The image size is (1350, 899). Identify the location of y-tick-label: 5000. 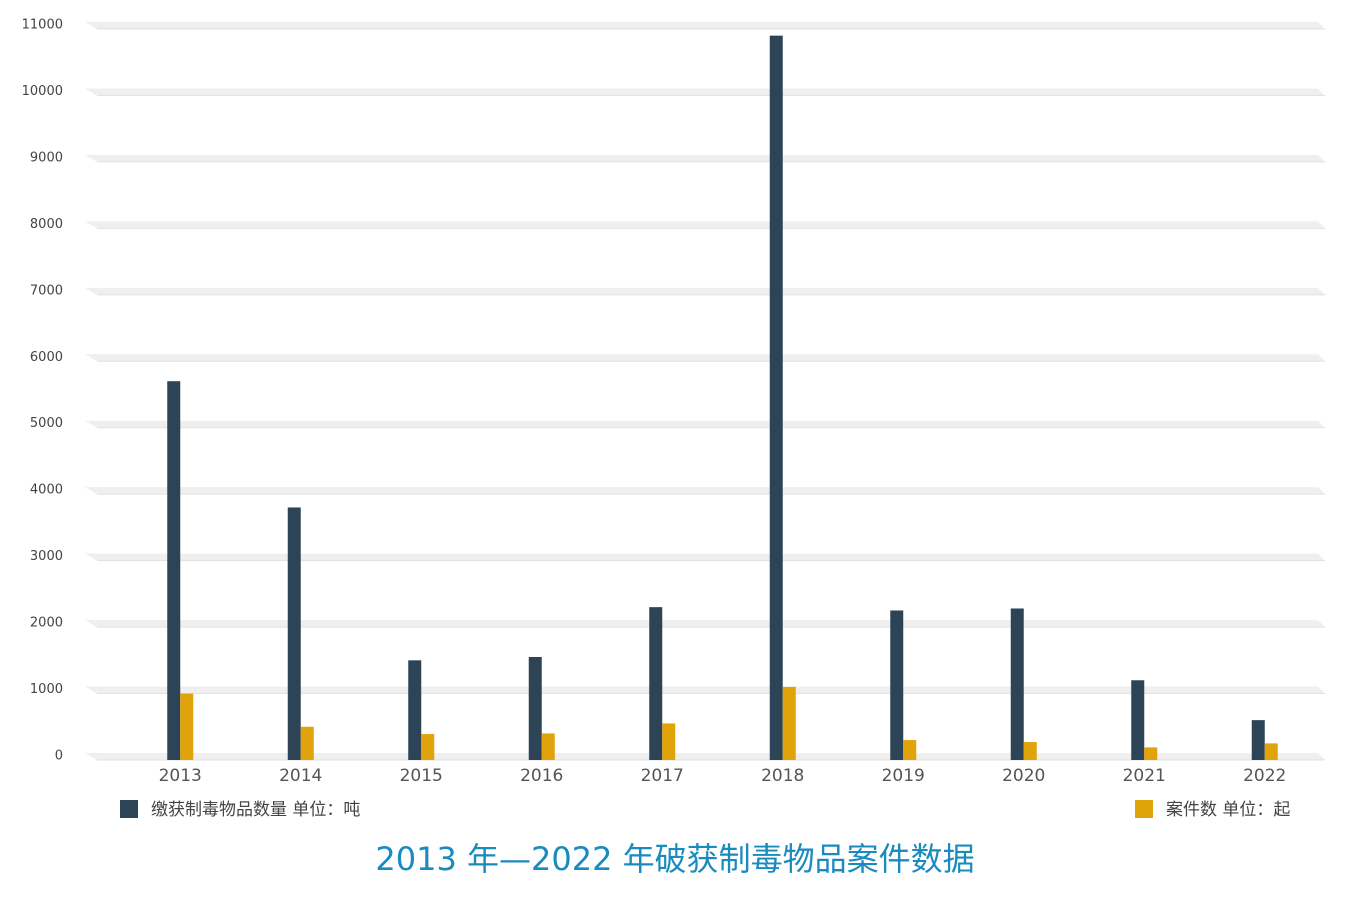
(46, 423).